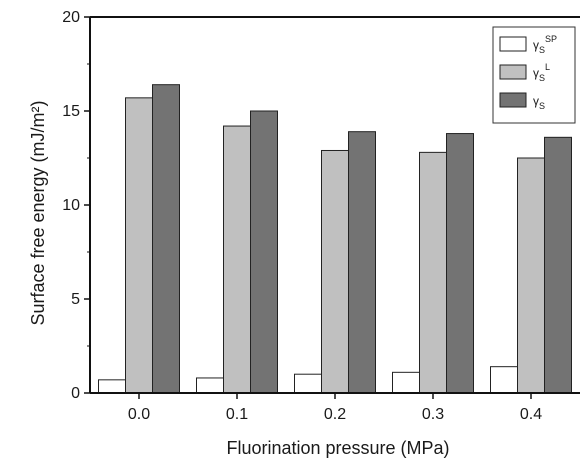 The width and height of the screenshot is (584, 469). Describe the element at coordinates (71, 205) in the screenshot. I see `y-tick-label-10: 10` at that location.